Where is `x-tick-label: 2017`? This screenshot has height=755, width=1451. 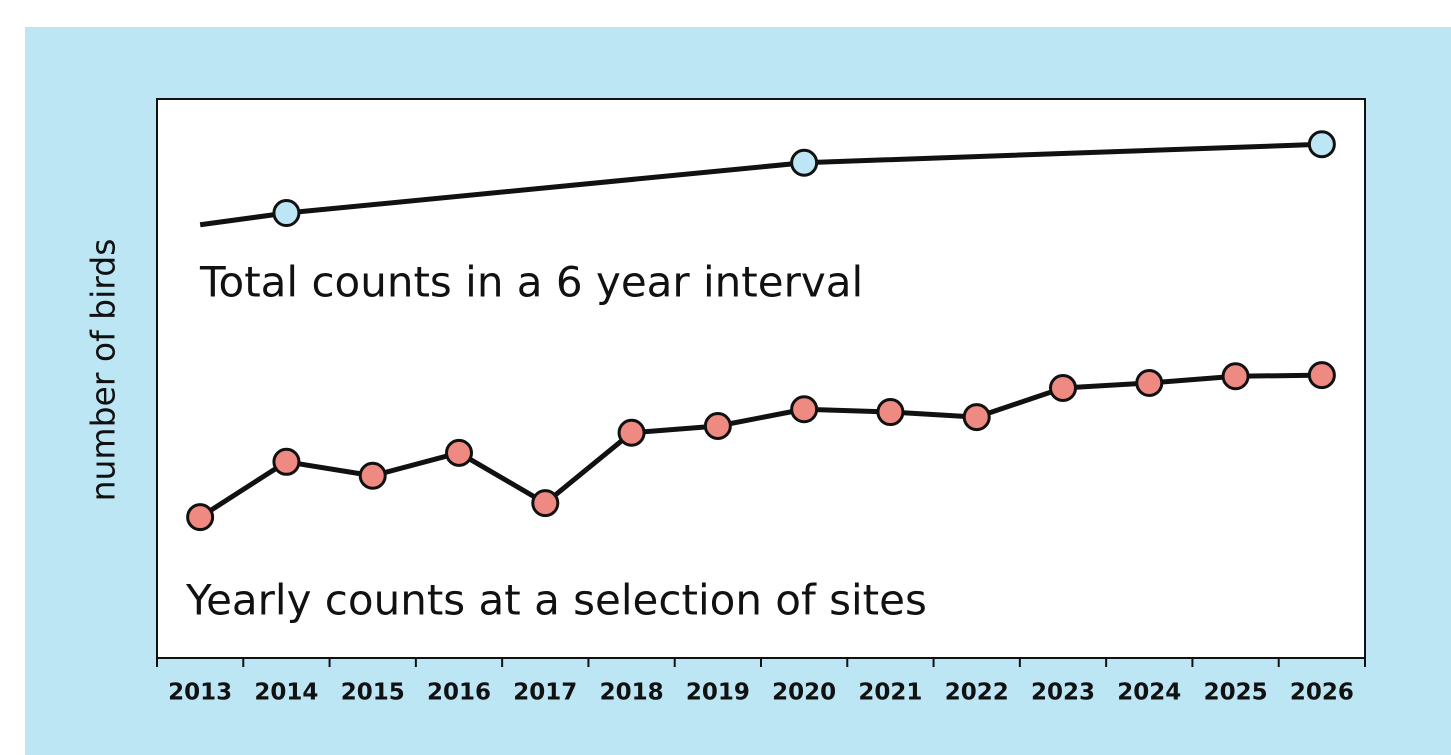 x-tick-label: 2017 is located at coordinates (545, 693).